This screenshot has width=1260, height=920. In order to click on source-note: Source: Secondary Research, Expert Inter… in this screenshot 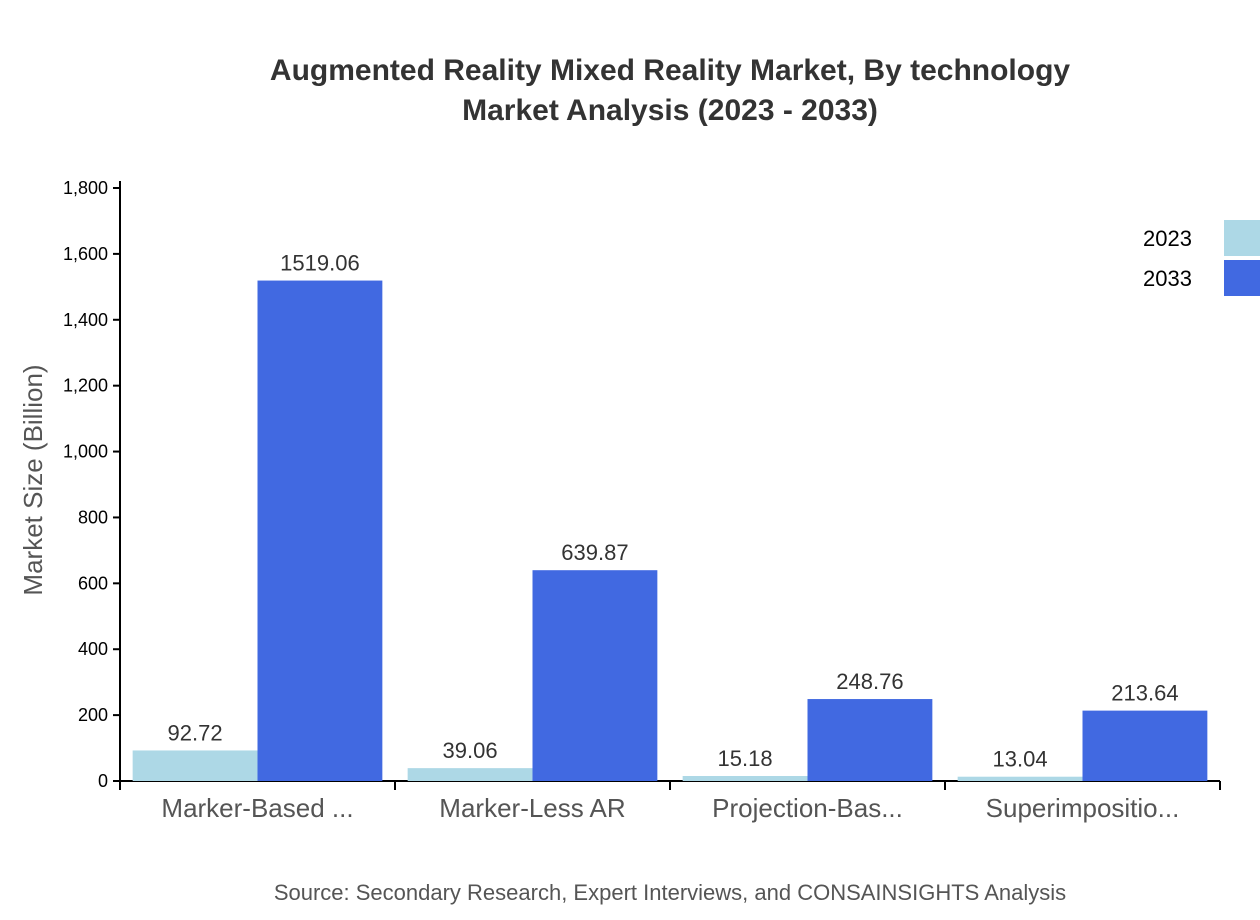, I will do `click(670, 892)`.